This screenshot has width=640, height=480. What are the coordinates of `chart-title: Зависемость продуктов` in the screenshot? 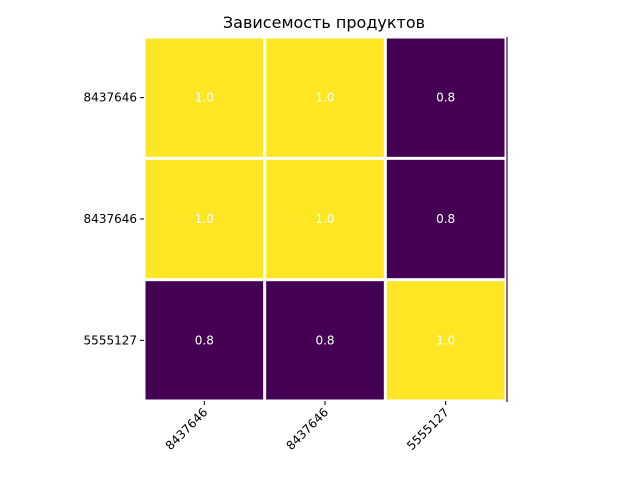 It's located at (324, 22).